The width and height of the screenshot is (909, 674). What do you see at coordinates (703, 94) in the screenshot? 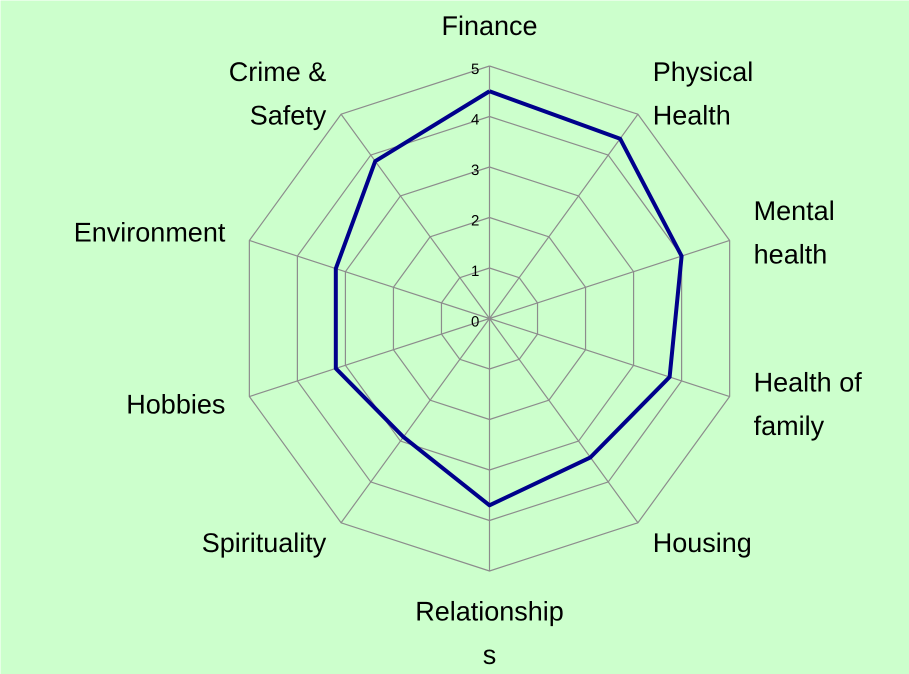
I see `spoke-label: Physical Health` at bounding box center [703, 94].